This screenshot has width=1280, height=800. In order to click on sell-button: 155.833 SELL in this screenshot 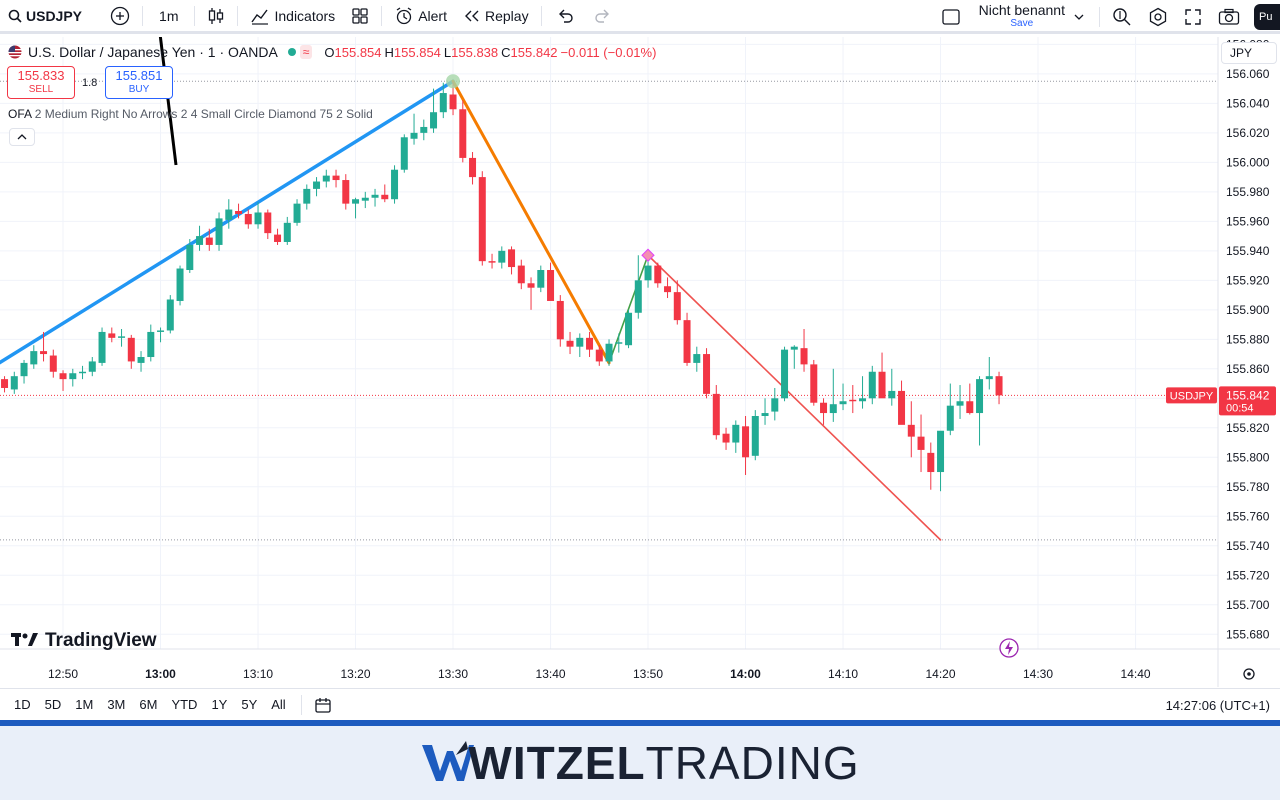, I will do `click(41, 82)`.